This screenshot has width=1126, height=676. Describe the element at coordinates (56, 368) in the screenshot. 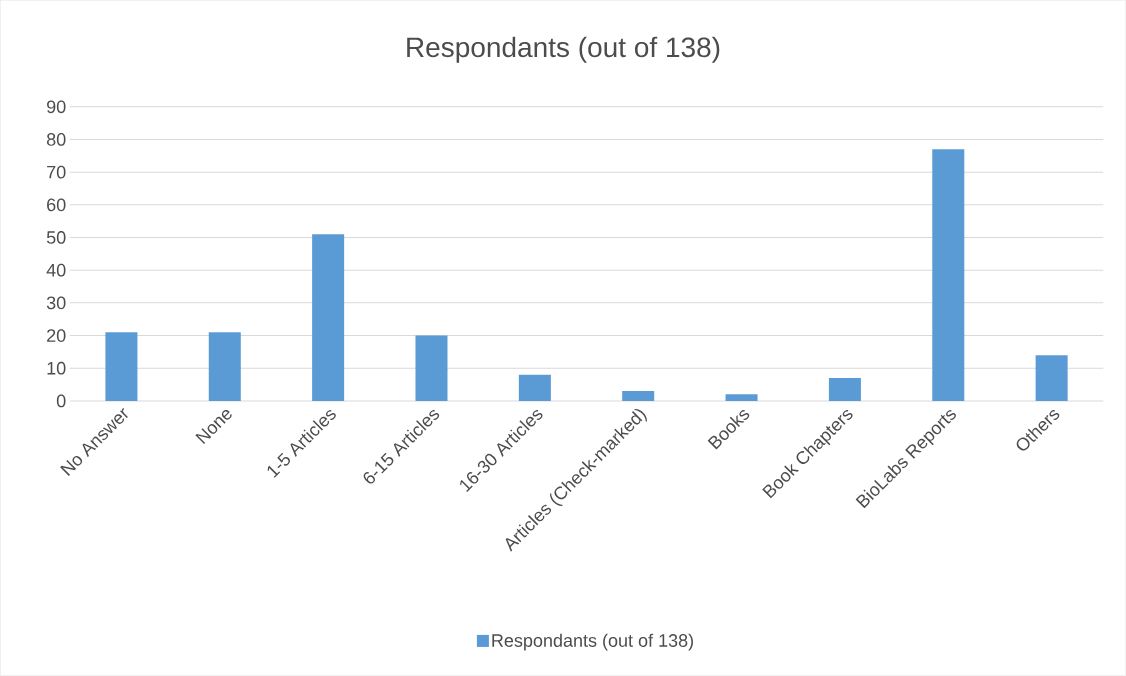

I see `y-tick-label: 10` at that location.